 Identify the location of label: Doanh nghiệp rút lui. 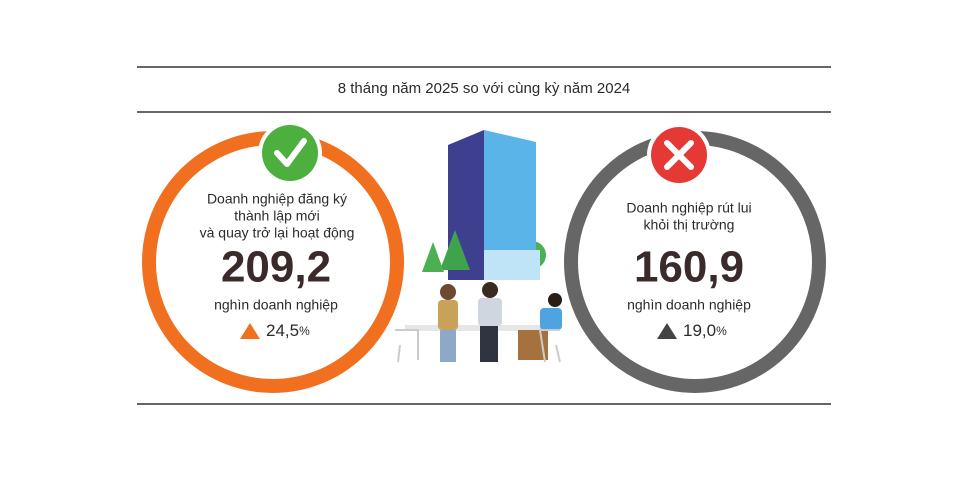
(688, 208).